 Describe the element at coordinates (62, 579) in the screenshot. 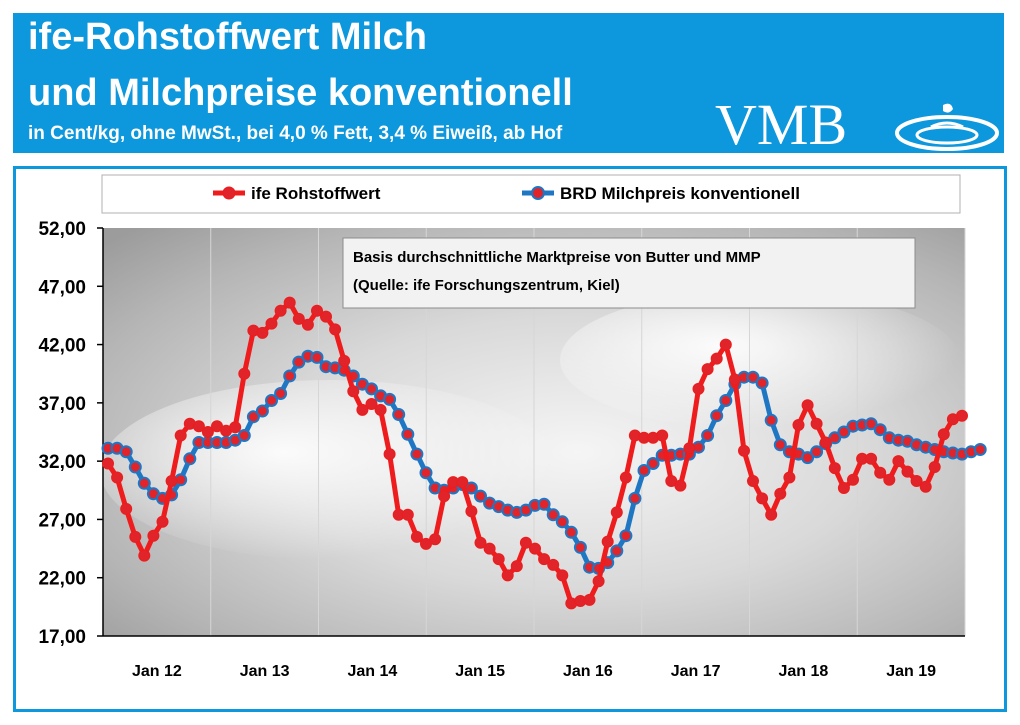

I see `y-tick-label: 22,00` at that location.